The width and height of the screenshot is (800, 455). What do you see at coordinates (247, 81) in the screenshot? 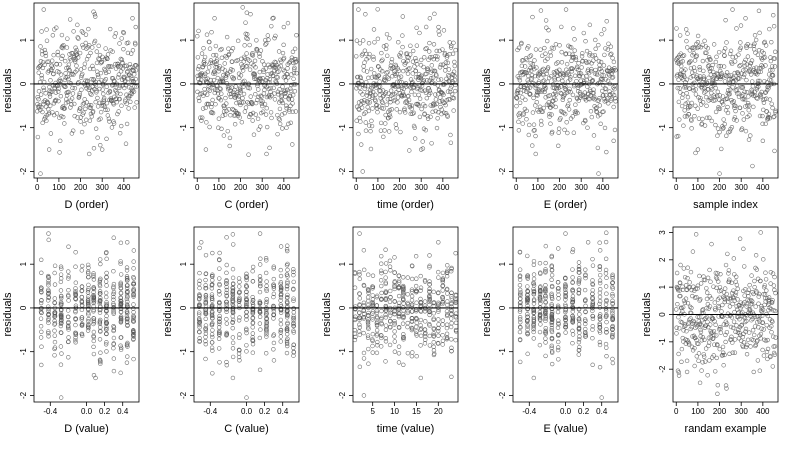
I see `data-points` at bounding box center [247, 81].